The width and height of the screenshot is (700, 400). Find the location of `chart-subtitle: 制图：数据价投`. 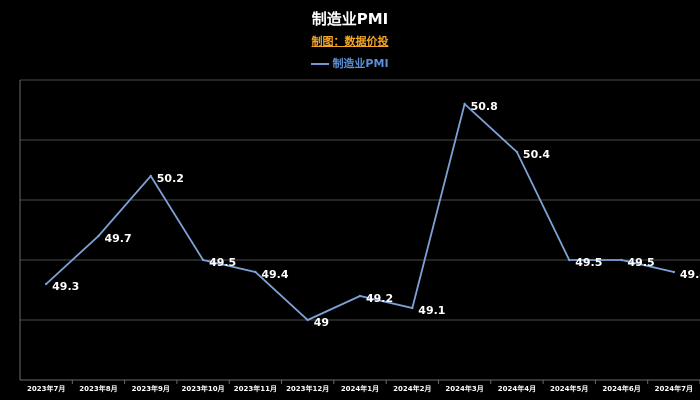

chart-subtitle: 制图：数据价投 is located at coordinates (350, 41).